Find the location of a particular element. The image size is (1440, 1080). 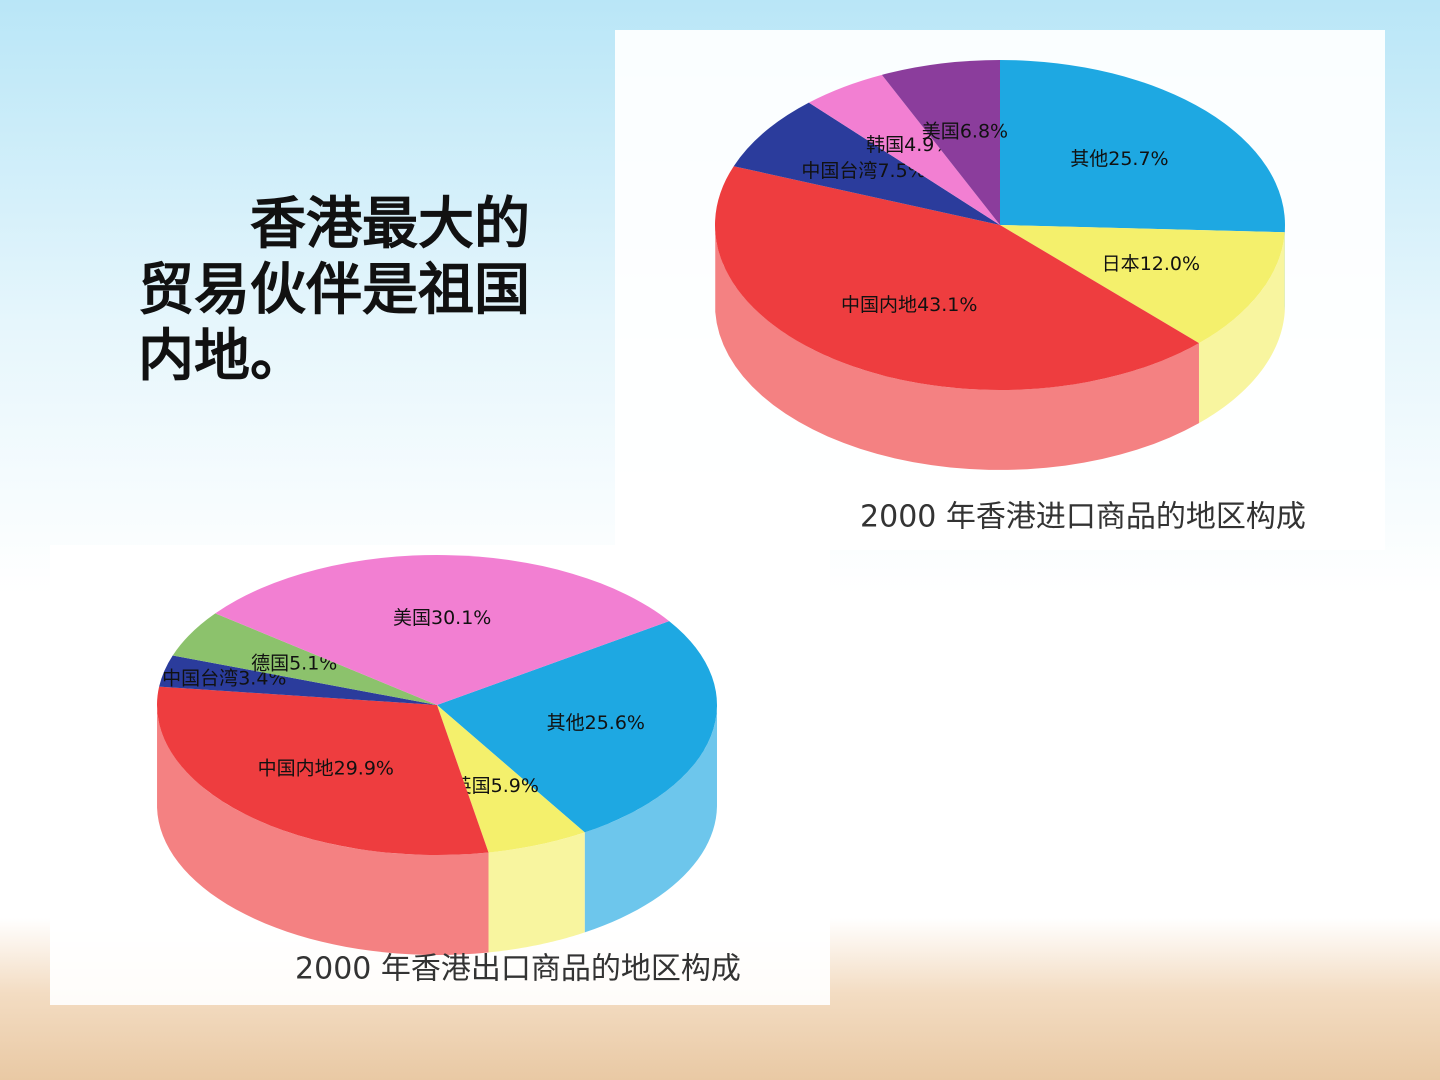

slice-label: 中国内地43.1% is located at coordinates (909, 304).